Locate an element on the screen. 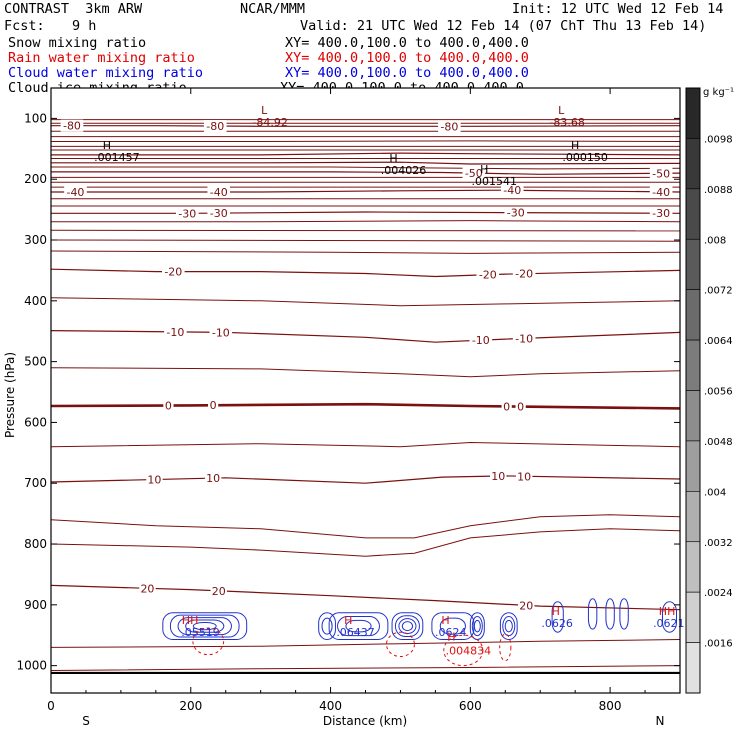 The image size is (740, 740). y-tick-label: 100 is located at coordinates (35, 118).